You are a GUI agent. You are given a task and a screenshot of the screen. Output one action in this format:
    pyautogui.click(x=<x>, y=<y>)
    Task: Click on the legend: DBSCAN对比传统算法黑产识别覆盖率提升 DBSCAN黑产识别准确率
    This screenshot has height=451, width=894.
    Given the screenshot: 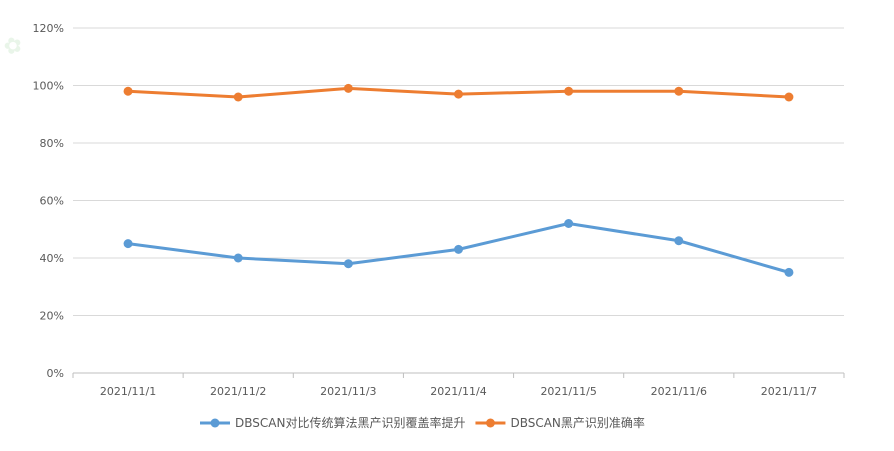 What is the action you would take?
    pyautogui.click(x=422, y=422)
    